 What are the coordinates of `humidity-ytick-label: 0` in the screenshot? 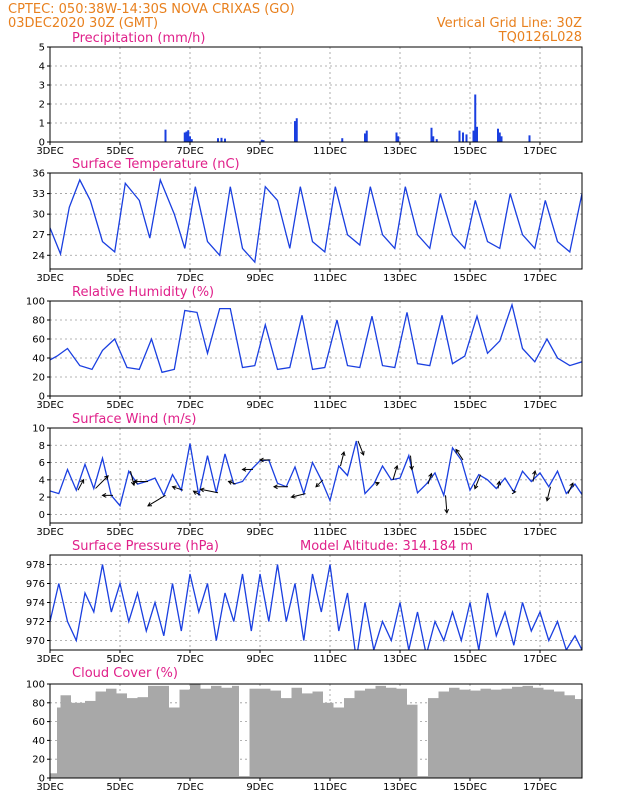 It's located at (42, 397).